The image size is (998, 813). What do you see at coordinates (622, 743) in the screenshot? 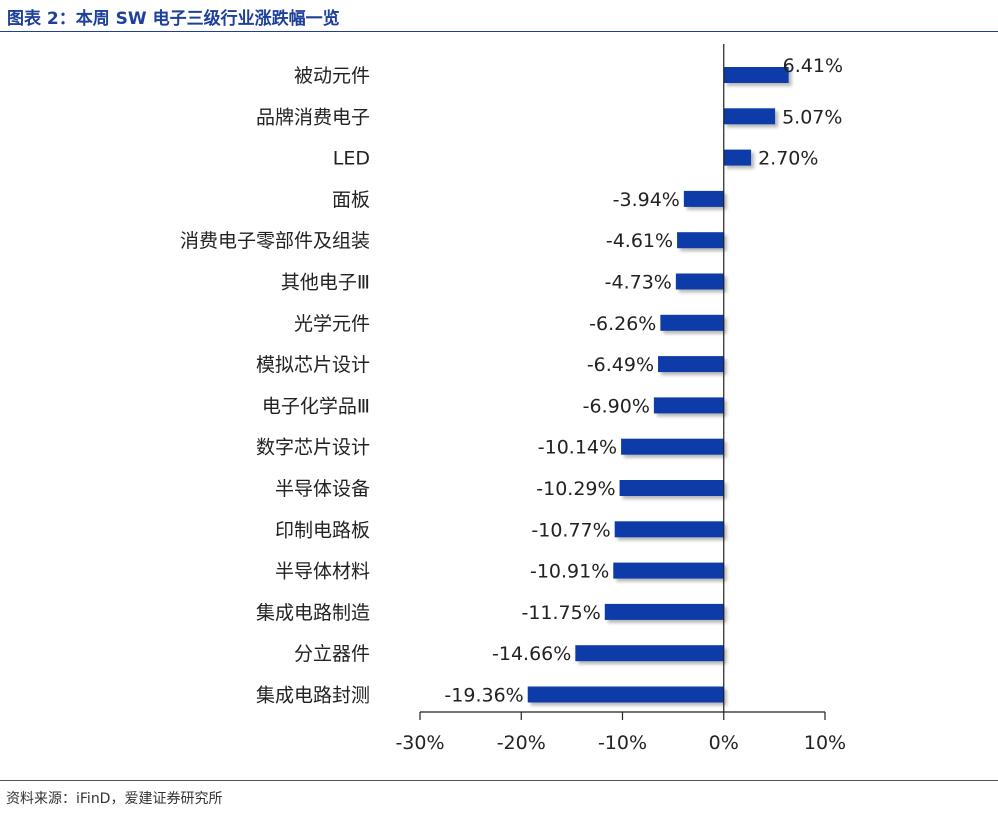
I see `x-tick-label-2: -10%` at bounding box center [622, 743].